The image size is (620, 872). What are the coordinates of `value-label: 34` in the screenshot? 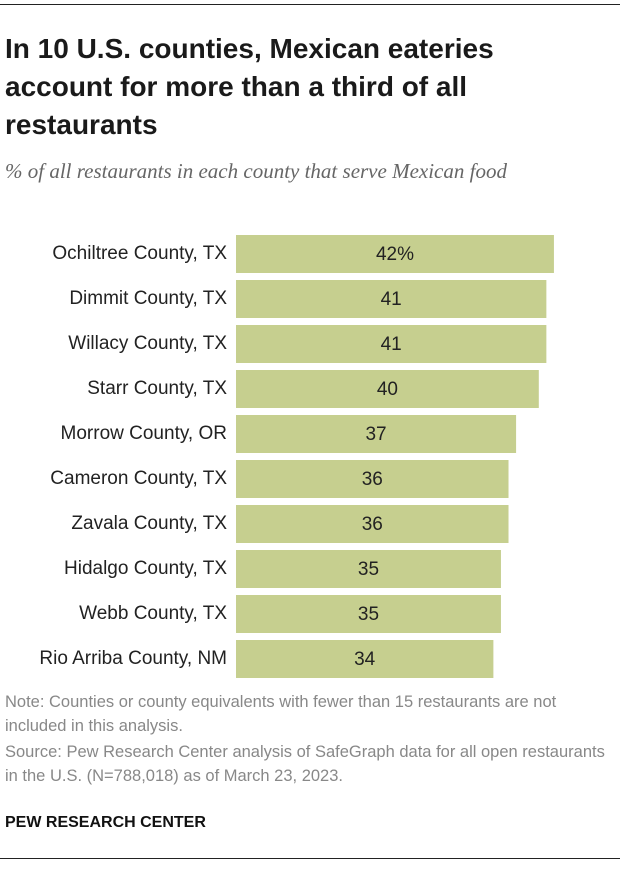 It's located at (365, 659).